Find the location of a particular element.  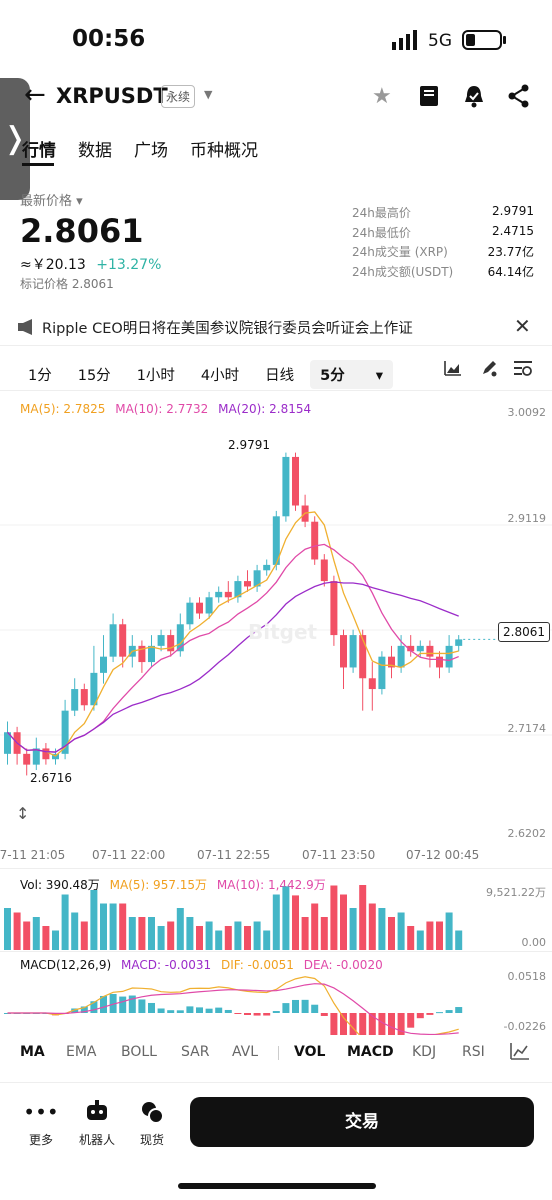

interval-5m: 5分 ▾ is located at coordinates (352, 374).